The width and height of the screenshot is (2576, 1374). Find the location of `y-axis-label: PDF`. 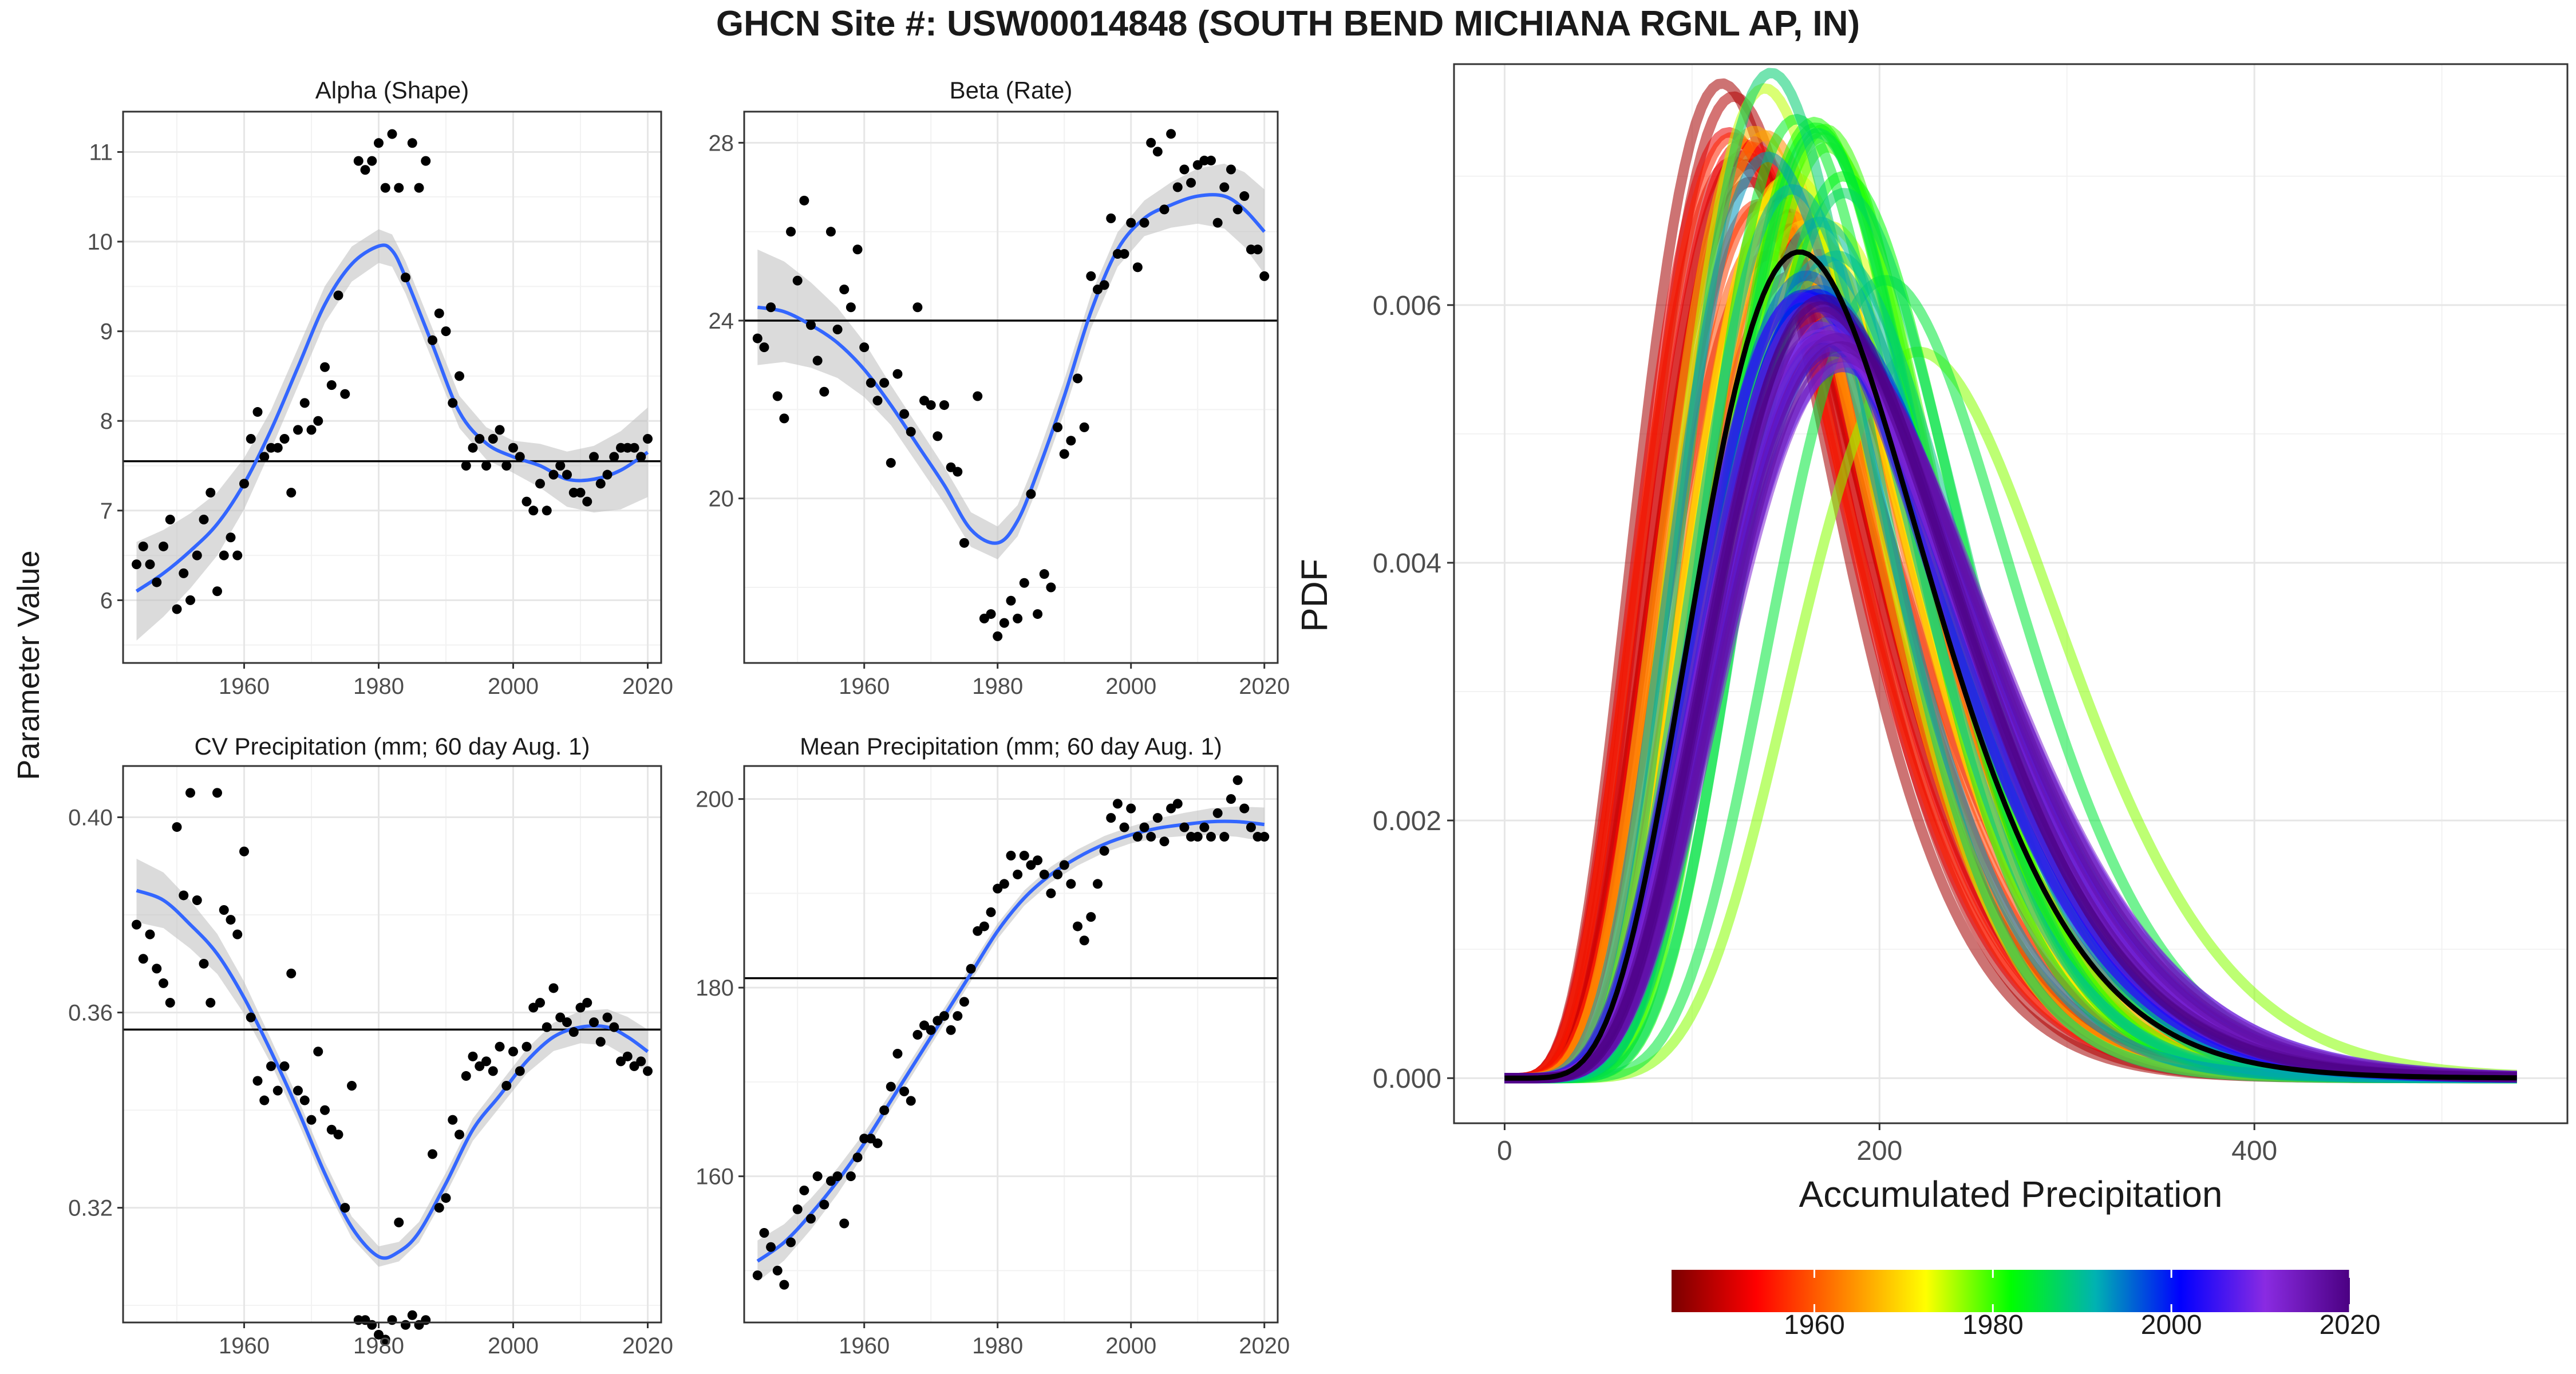

y-axis-label: PDF is located at coordinates (1314, 595).